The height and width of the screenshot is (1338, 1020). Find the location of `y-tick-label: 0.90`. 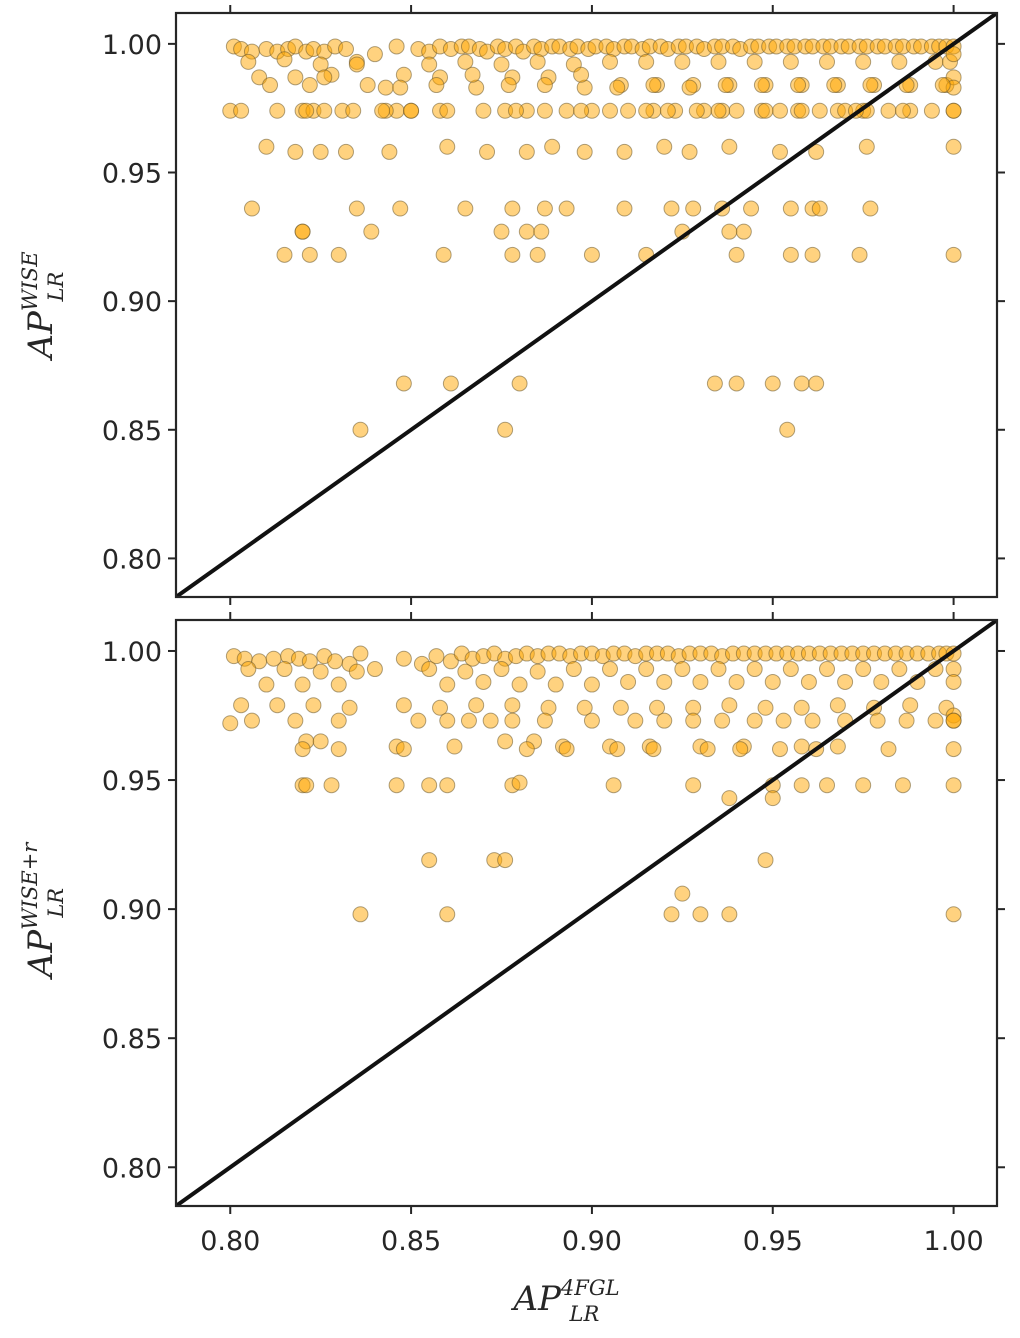

y-tick-label: 0.90 is located at coordinates (132, 302).